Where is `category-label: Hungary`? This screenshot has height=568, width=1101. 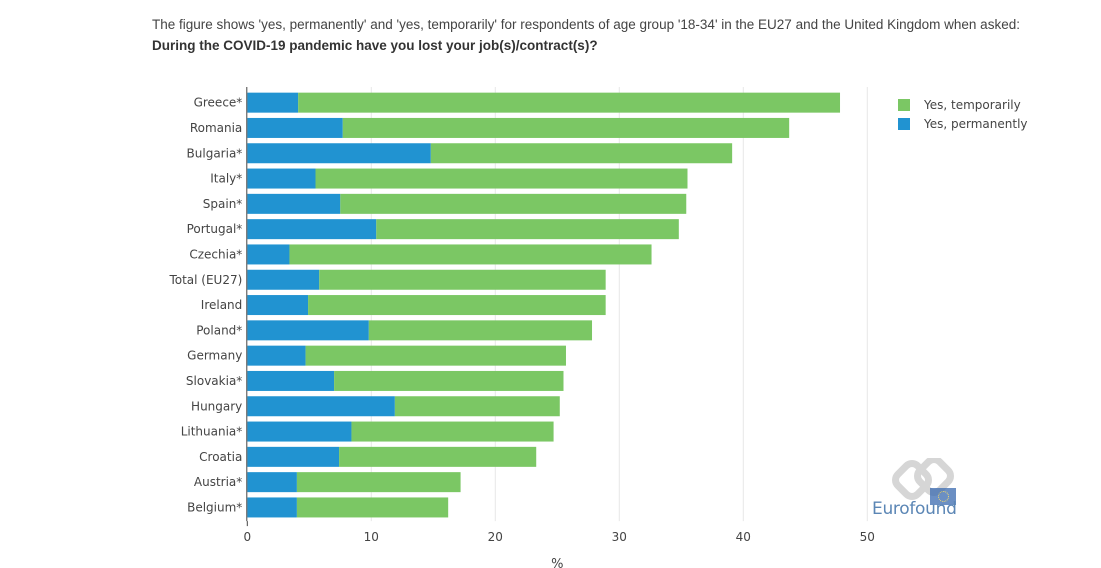
category-label: Hungary is located at coordinates (216, 406).